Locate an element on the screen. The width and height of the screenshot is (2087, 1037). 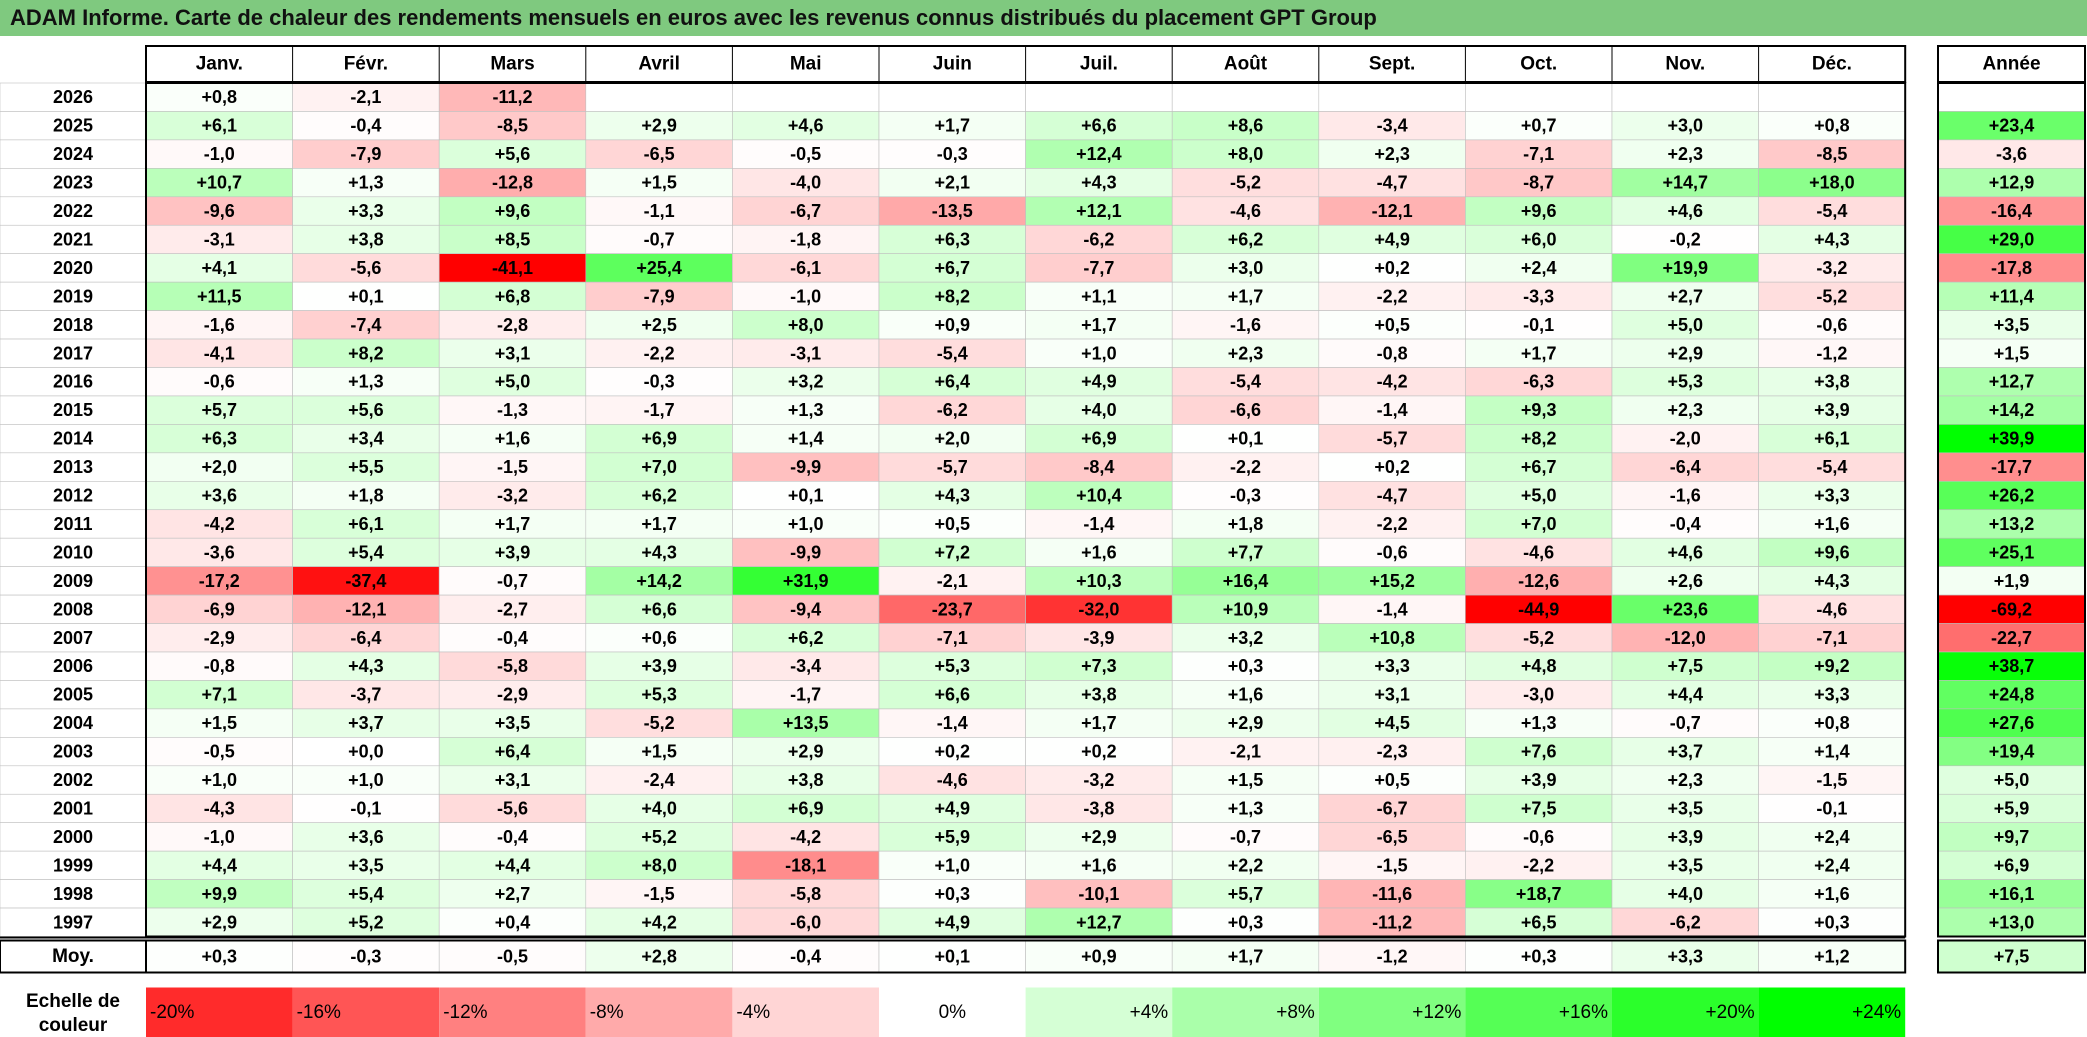
annual-value: +6,9 is located at coordinates (2012, 865).